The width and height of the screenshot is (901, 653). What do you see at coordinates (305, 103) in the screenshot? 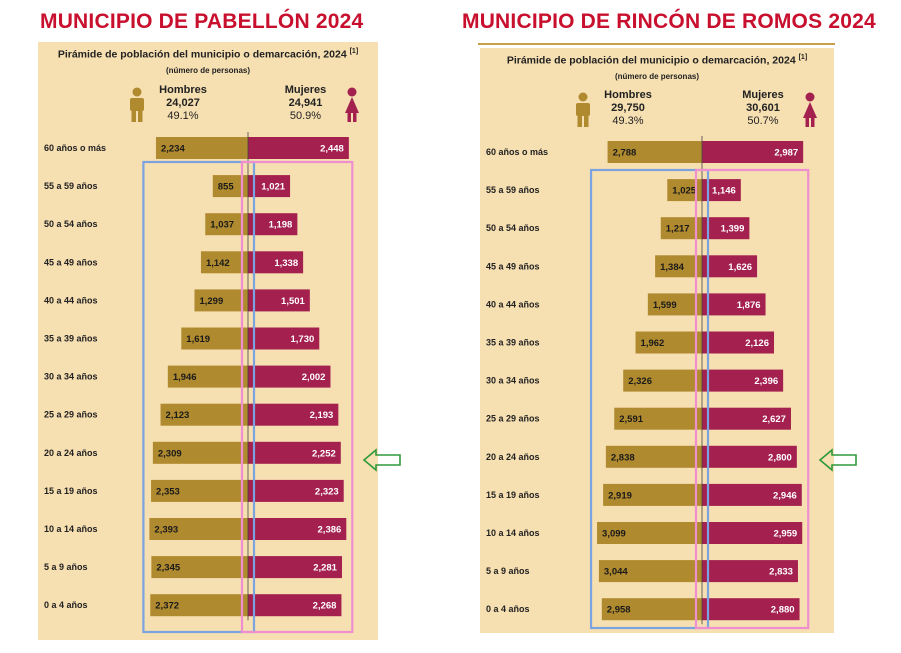
I see `women-total: 24,941` at bounding box center [305, 103].